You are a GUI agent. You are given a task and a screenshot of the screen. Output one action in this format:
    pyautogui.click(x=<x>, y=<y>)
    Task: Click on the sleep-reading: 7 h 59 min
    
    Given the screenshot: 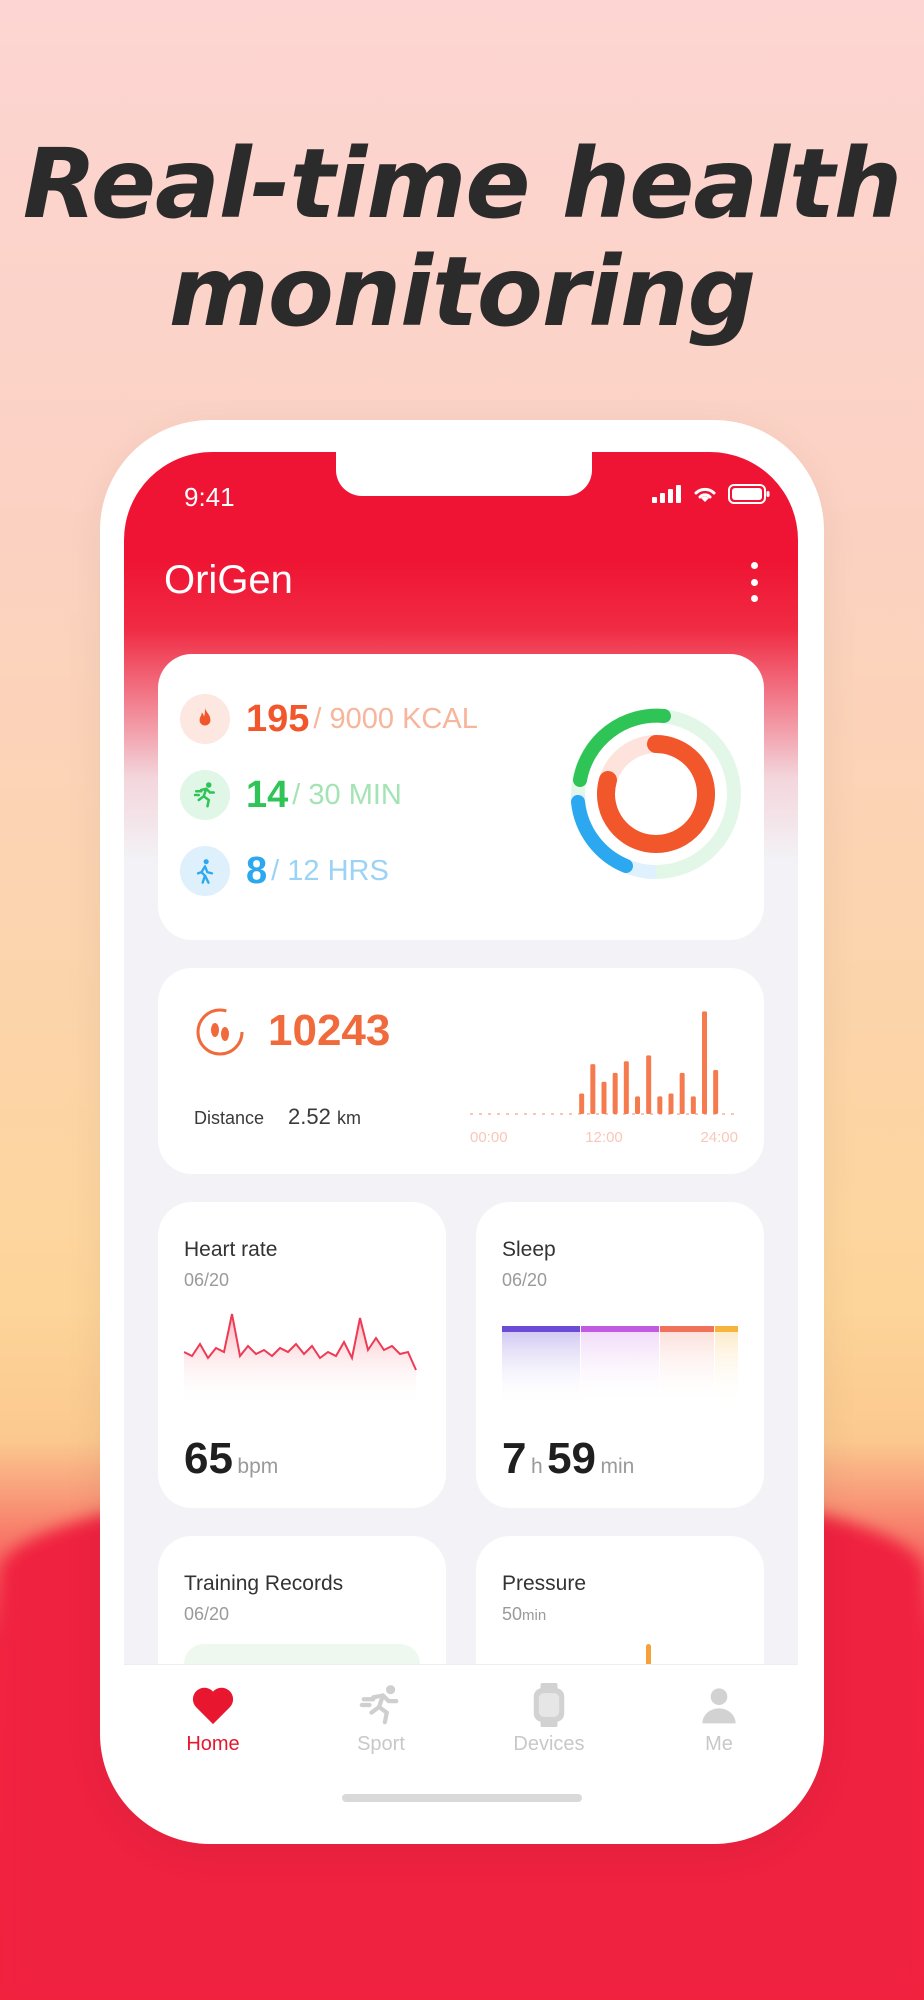 What is the action you would take?
    pyautogui.click(x=568, y=1459)
    